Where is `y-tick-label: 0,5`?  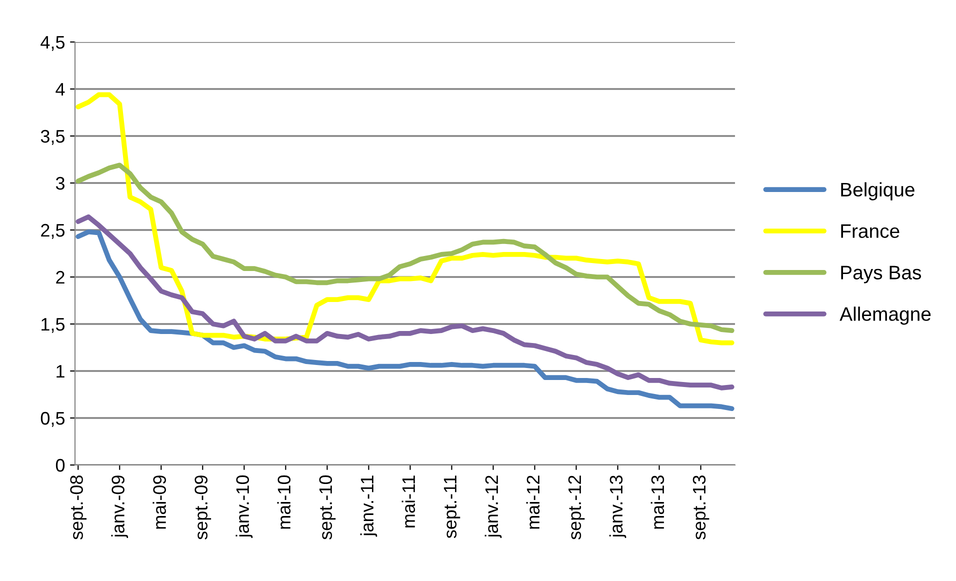
y-tick-label: 0,5 is located at coordinates (52, 419).